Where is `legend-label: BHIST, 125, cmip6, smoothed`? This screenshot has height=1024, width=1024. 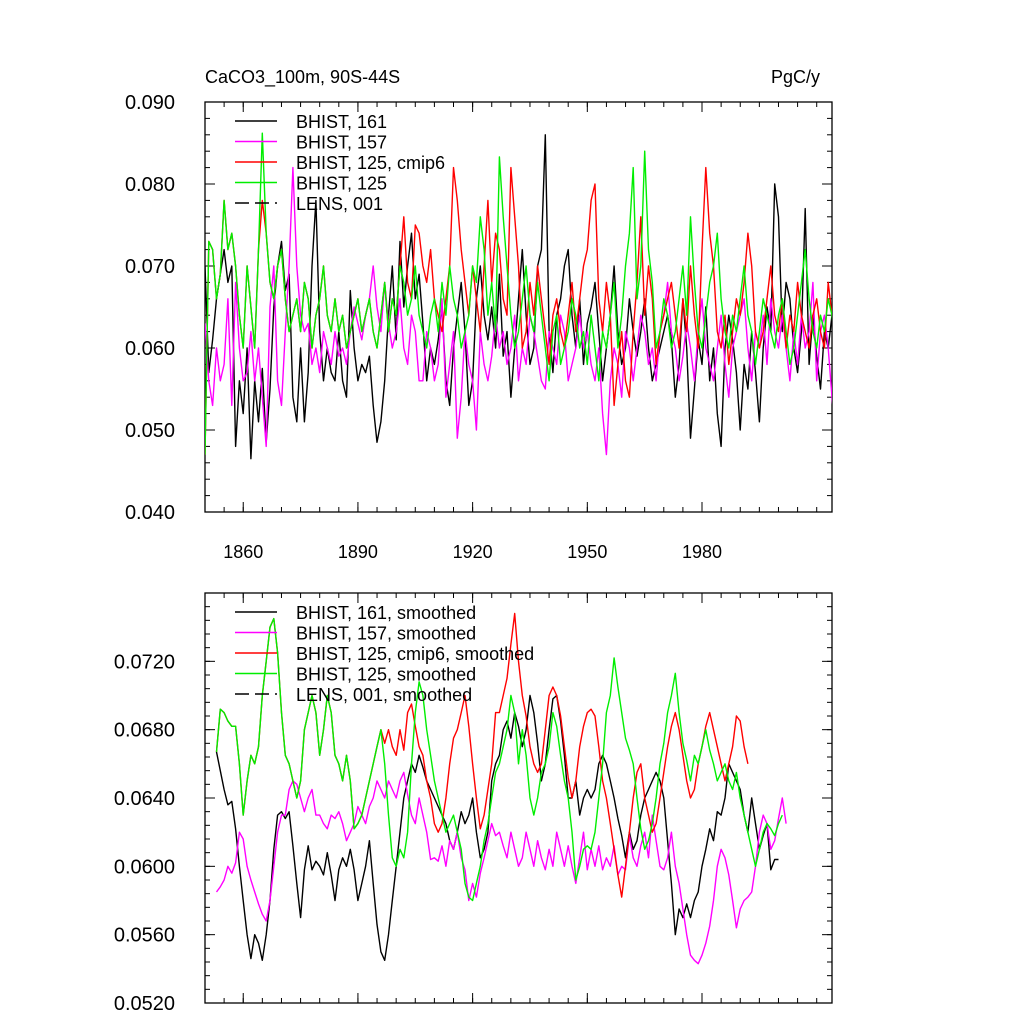
legend-label: BHIST, 125, cmip6, smoothed is located at coordinates (415, 654).